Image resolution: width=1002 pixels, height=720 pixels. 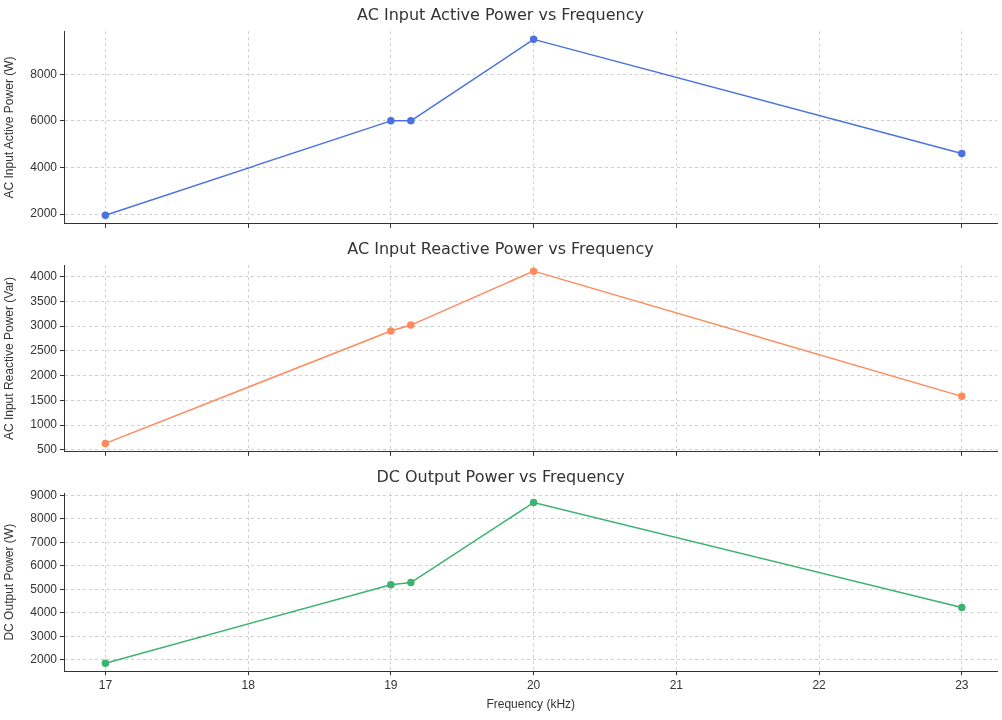 What do you see at coordinates (44, 588) in the screenshot?
I see `y-tick-label: 5000` at bounding box center [44, 588].